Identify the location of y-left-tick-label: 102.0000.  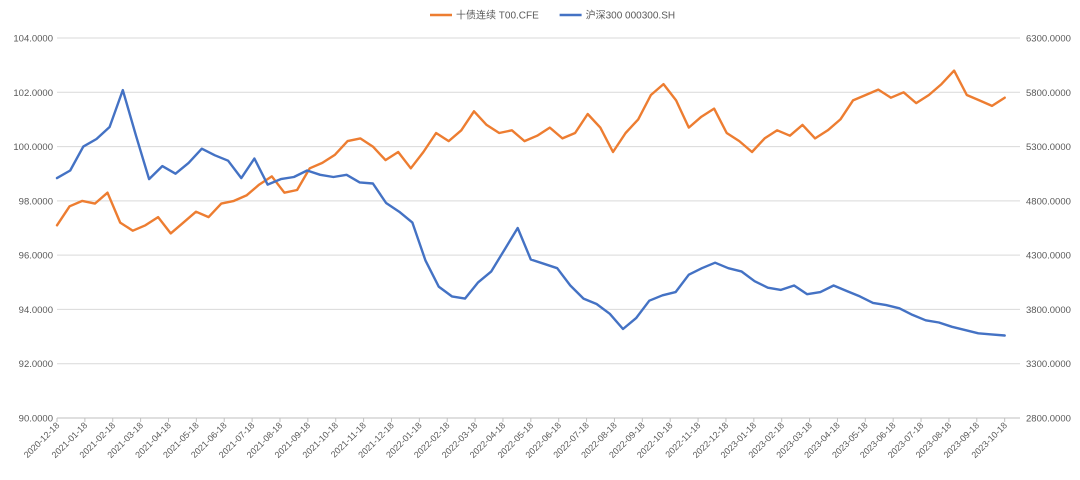
(33, 93).